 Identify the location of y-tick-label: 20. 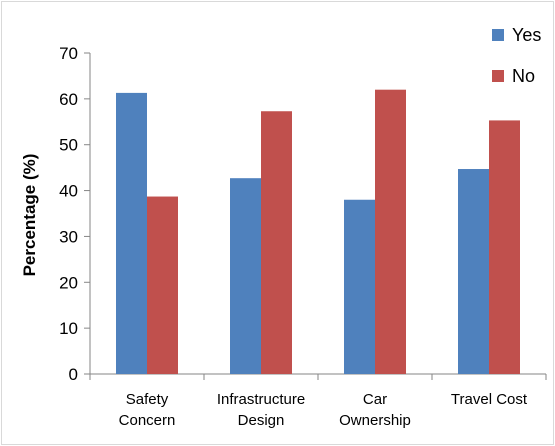
(68, 282).